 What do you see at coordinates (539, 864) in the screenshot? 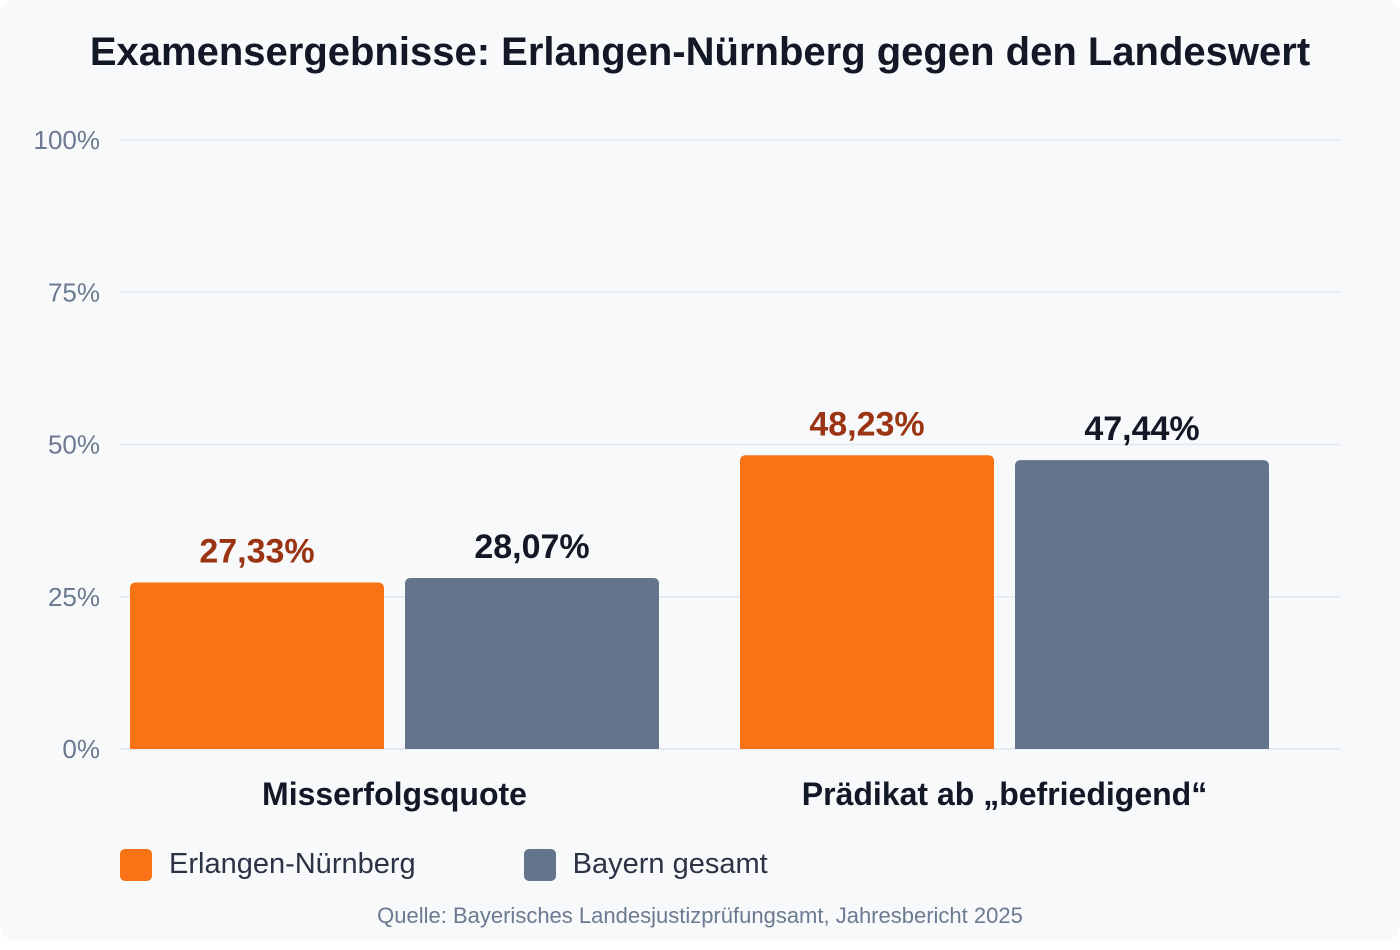
I see `legend-swatch-bayern` at bounding box center [539, 864].